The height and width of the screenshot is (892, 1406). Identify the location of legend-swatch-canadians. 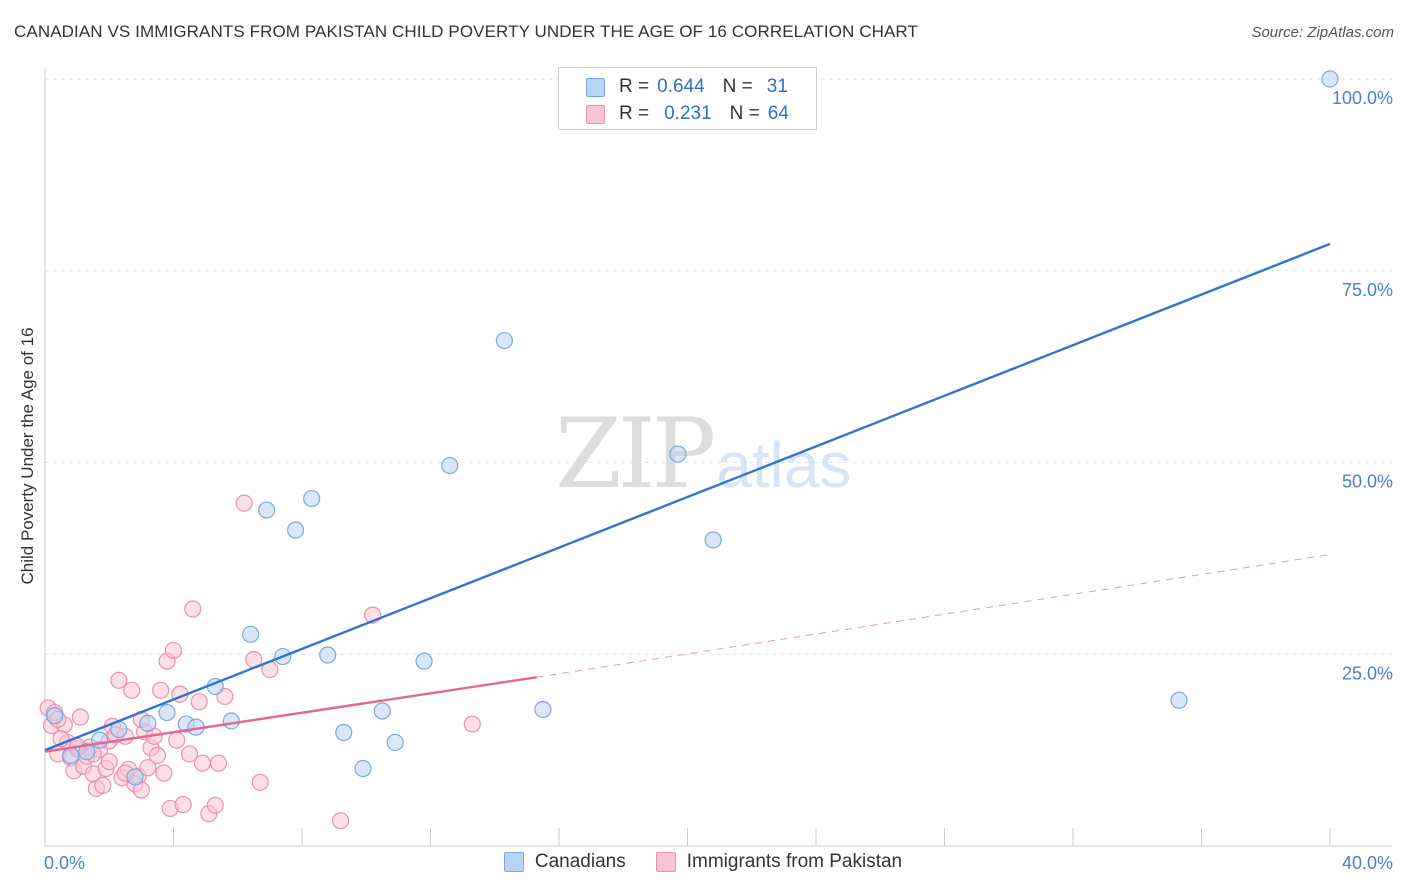
(595, 87).